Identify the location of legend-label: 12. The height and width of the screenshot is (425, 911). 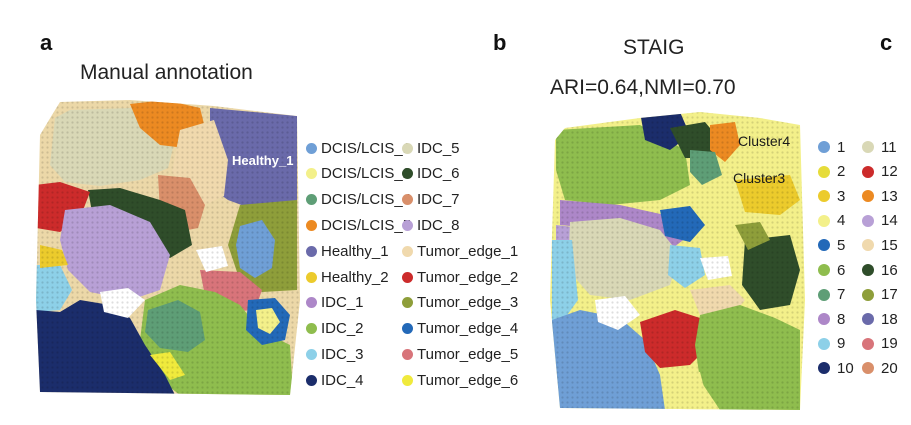
(889, 172).